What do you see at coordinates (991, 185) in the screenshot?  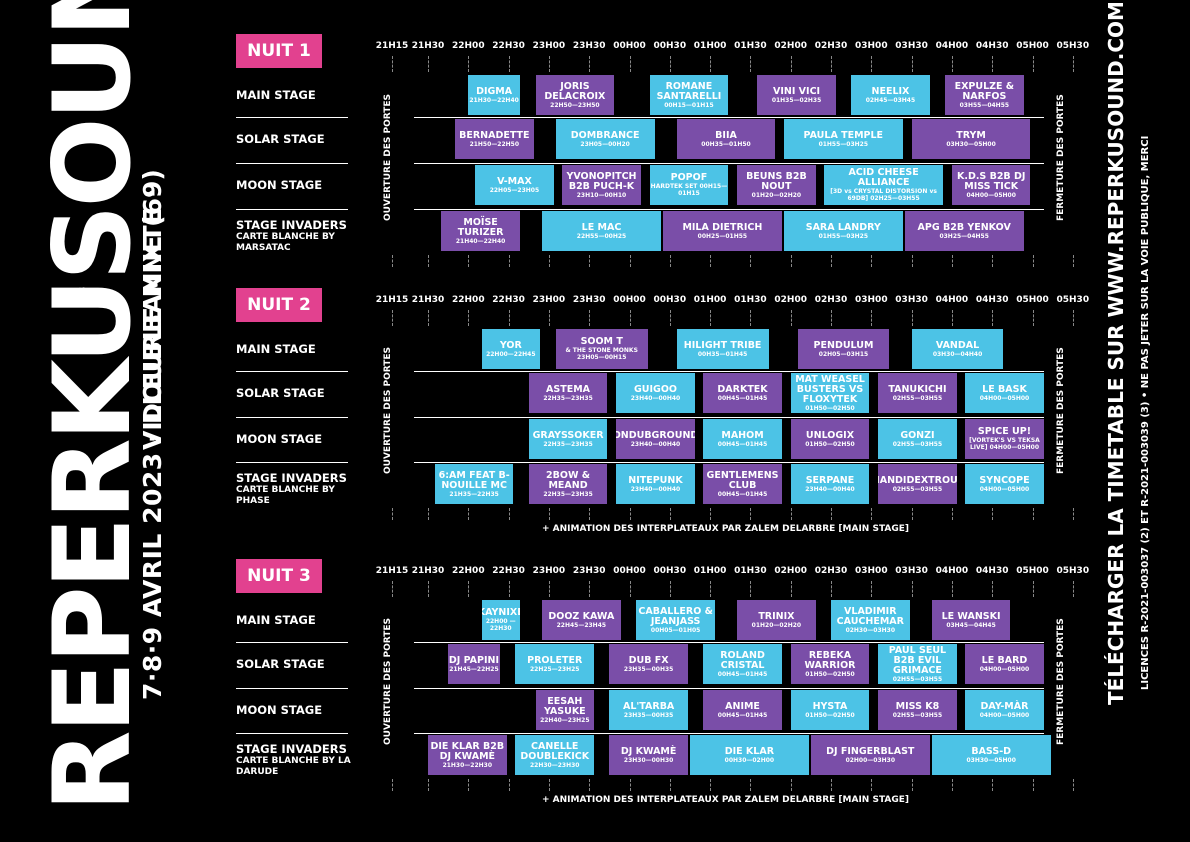 I see `artist-set: K.D.S B2B DJ MISS TICK 04H00—05H00` at bounding box center [991, 185].